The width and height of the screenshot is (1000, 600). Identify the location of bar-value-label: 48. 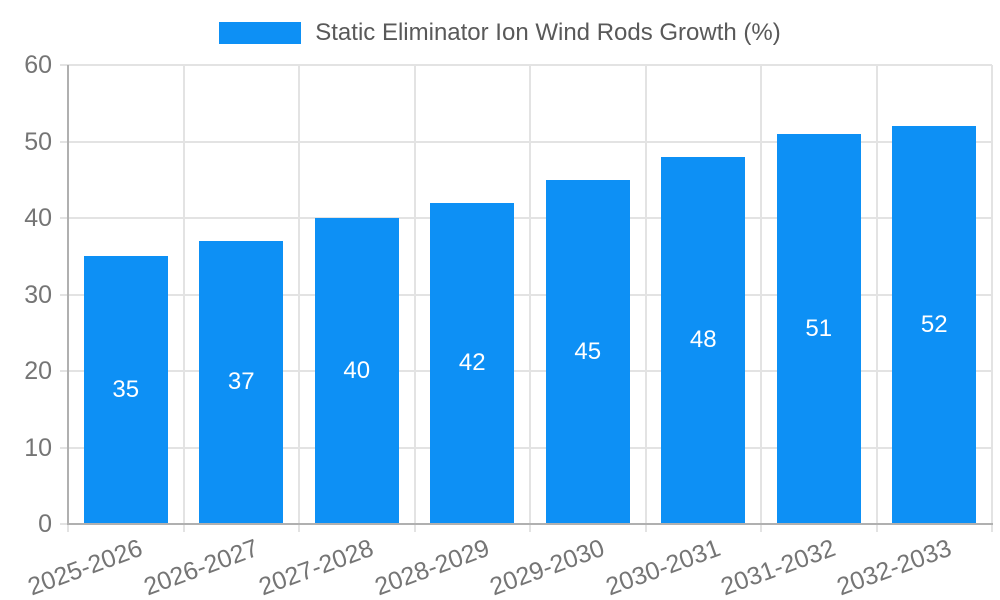
(703, 340).